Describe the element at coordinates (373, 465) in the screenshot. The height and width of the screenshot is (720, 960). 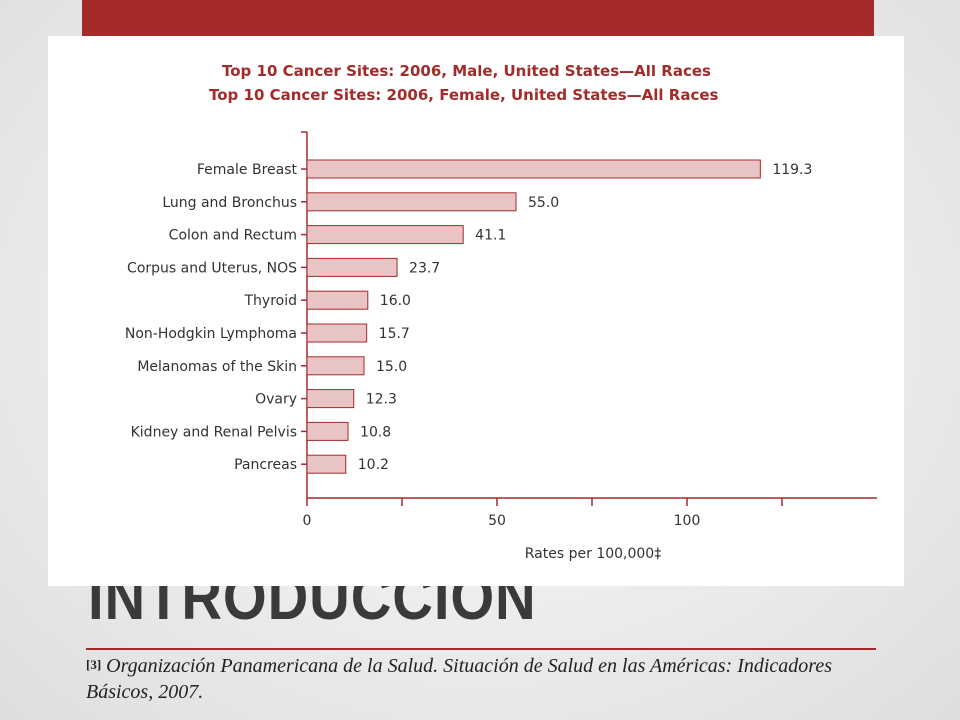
I see `bar-value-label: 10.2` at that location.